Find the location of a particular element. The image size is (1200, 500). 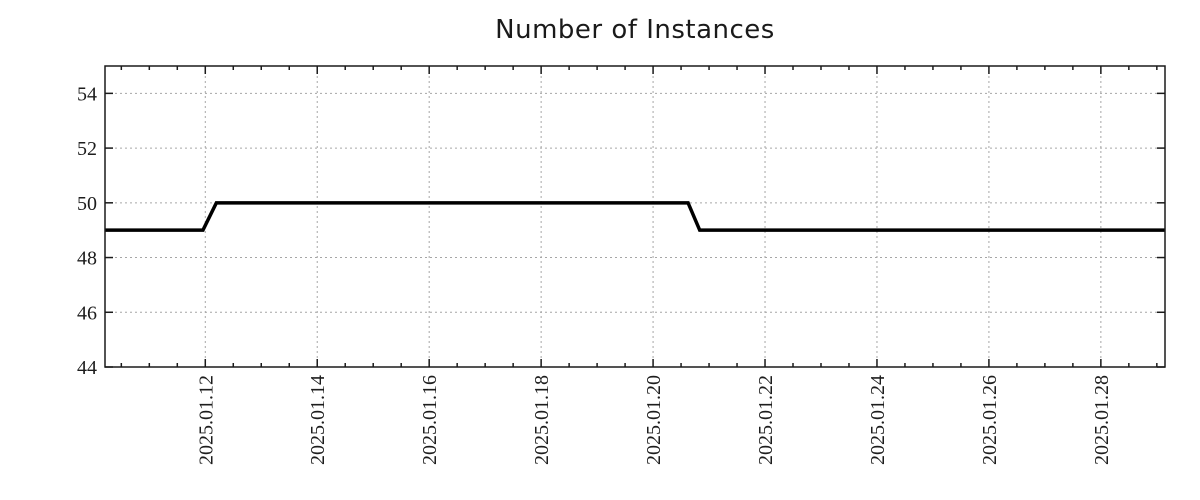

y-tick-label: 48 is located at coordinates (87, 259).